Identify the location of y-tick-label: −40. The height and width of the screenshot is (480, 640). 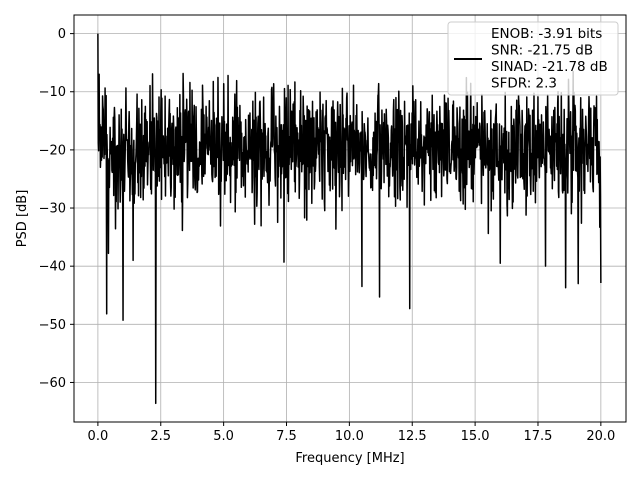
(52, 267).